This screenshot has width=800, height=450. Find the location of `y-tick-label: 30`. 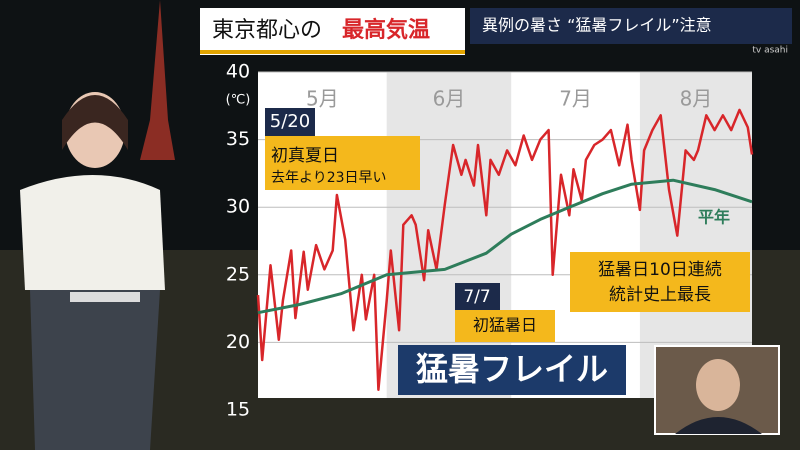

y-tick-label: 30 is located at coordinates (238, 207).